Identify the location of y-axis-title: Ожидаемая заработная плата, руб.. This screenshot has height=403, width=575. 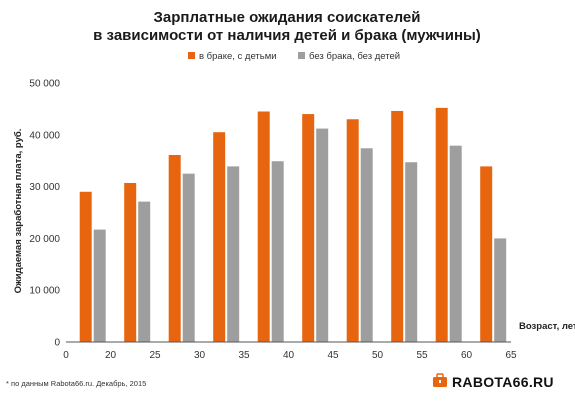
(18, 211).